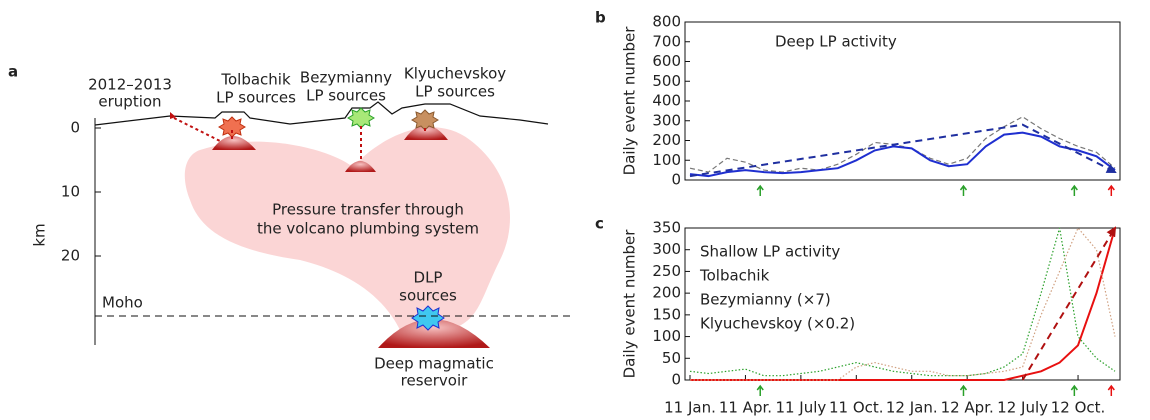 Image resolution: width=1150 pixels, height=420 pixels. I want to click on annotation: the volcano plumbing system, so click(368, 229).